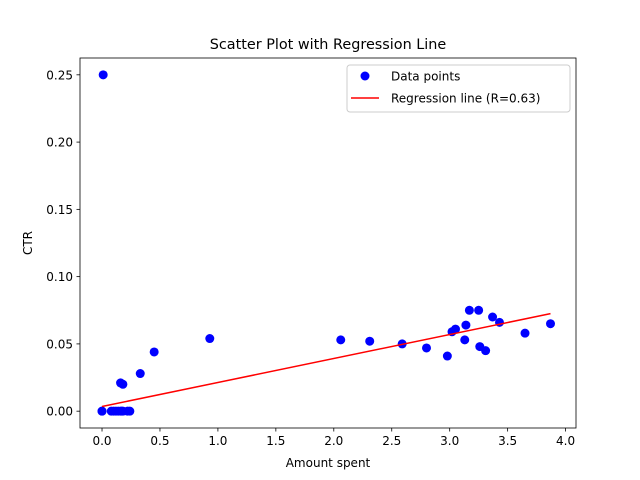  What do you see at coordinates (59, 412) in the screenshot?
I see `y-tick-label: 0.00` at bounding box center [59, 412].